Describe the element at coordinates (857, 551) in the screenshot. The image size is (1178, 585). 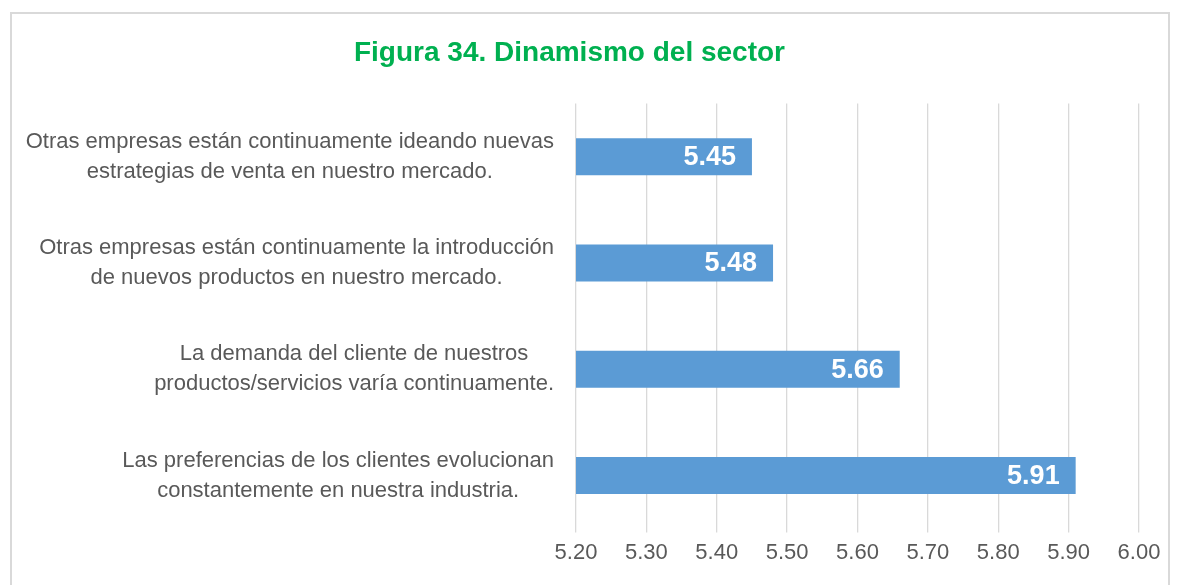
I see `x-tick-label: 5.60` at that location.